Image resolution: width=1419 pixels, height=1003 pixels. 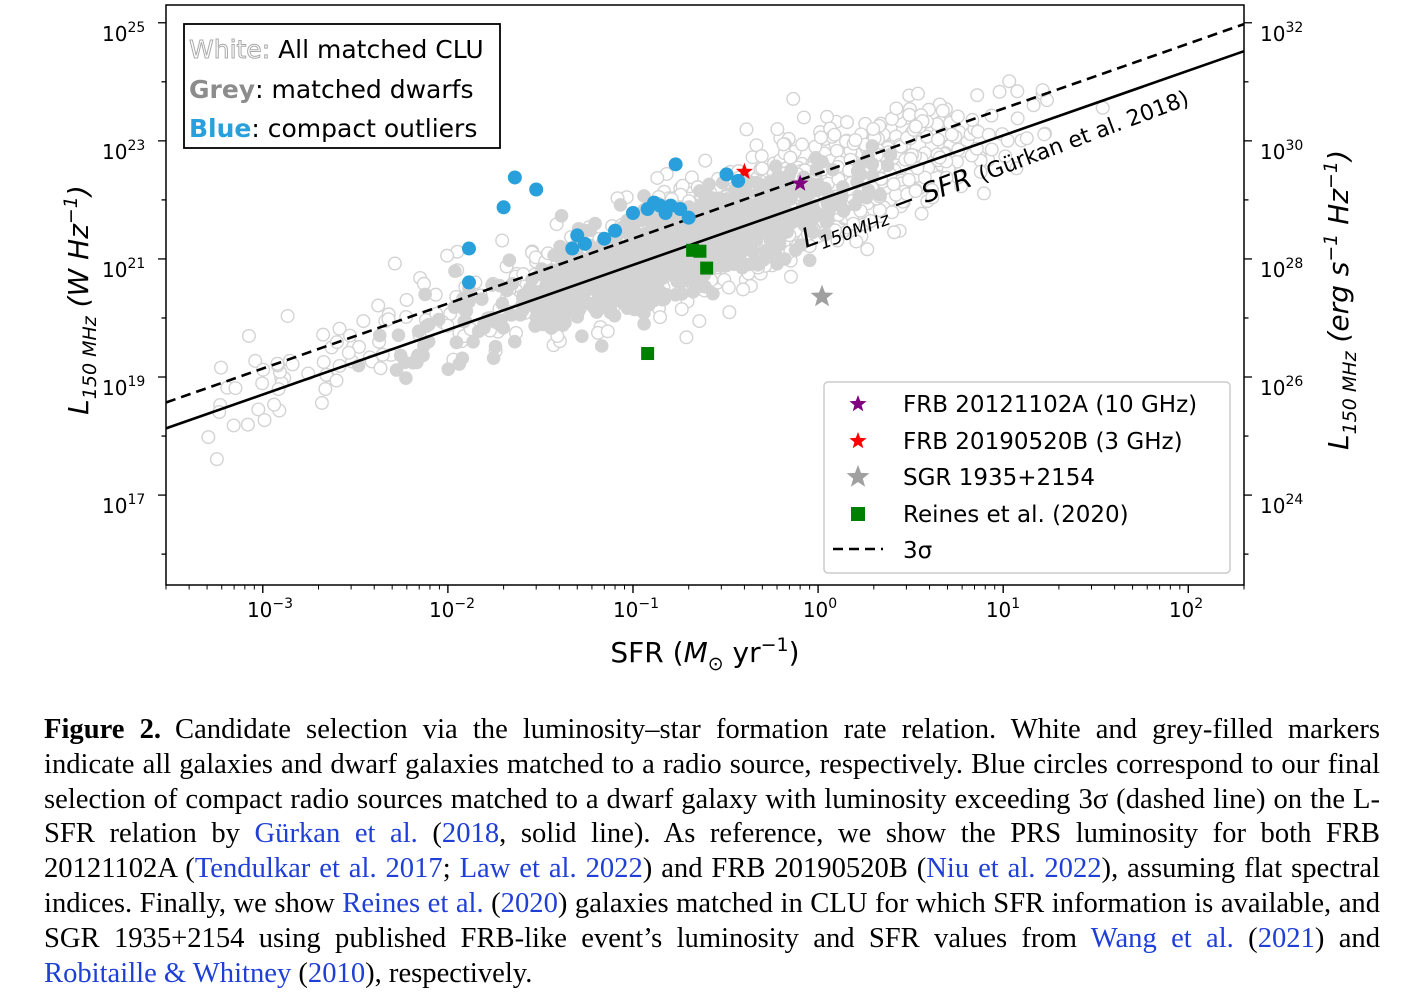 I want to click on star-marker, so click(x=822, y=295).